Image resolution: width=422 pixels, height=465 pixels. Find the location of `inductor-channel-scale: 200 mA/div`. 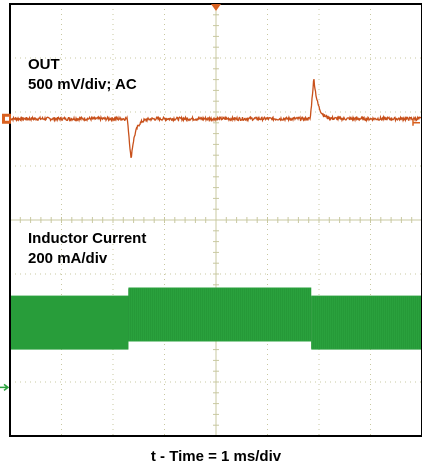

inductor-channel-scale: 200 mA/div is located at coordinates (68, 258).